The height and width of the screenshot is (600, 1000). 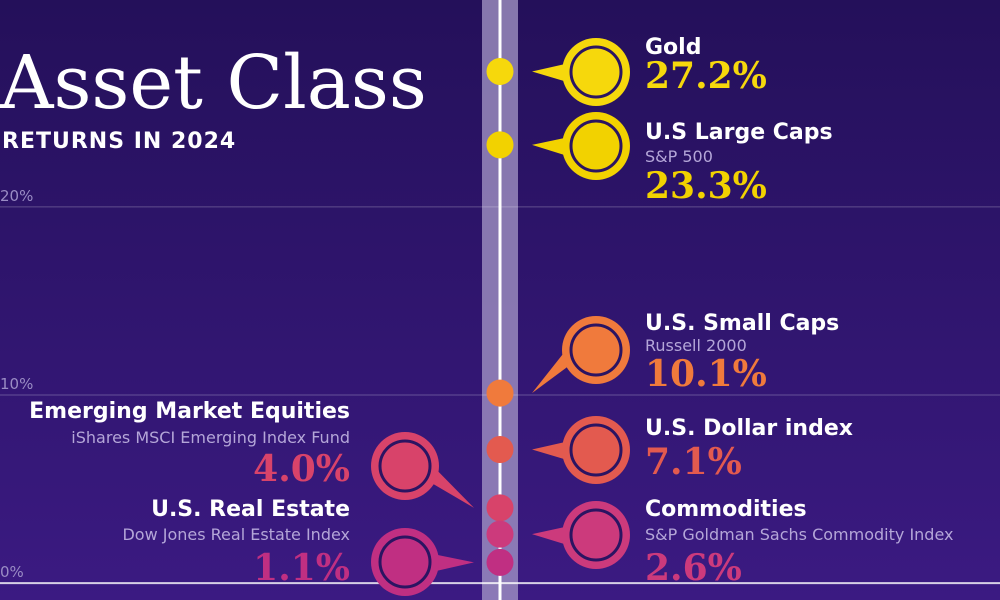 I want to click on series-name: Commodities, so click(x=726, y=509).